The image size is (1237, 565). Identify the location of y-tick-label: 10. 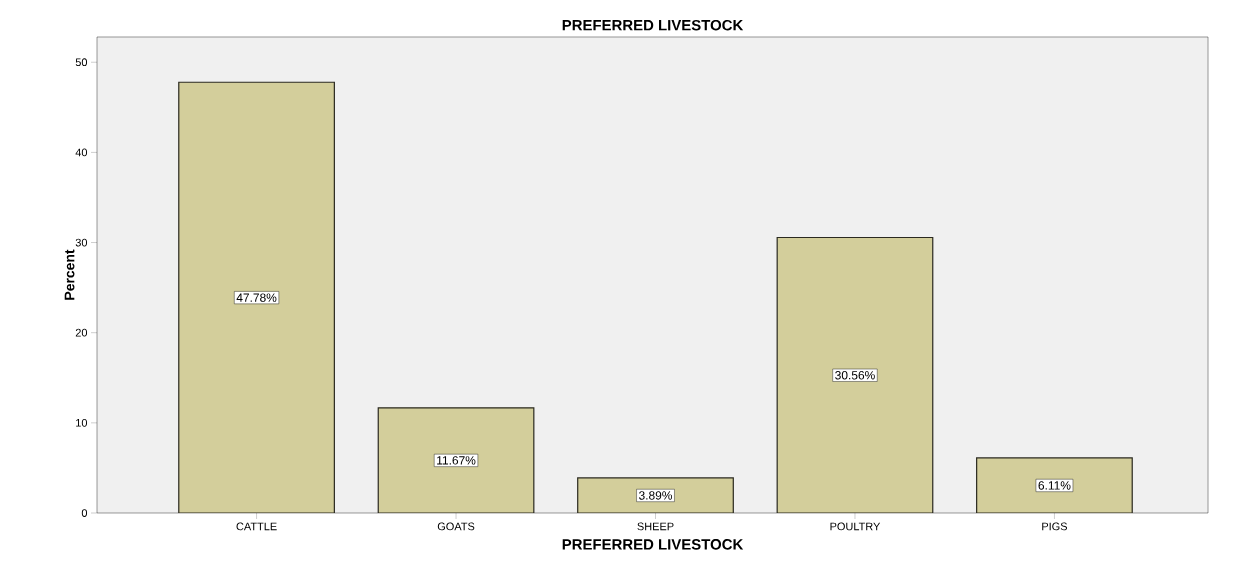
(82, 422).